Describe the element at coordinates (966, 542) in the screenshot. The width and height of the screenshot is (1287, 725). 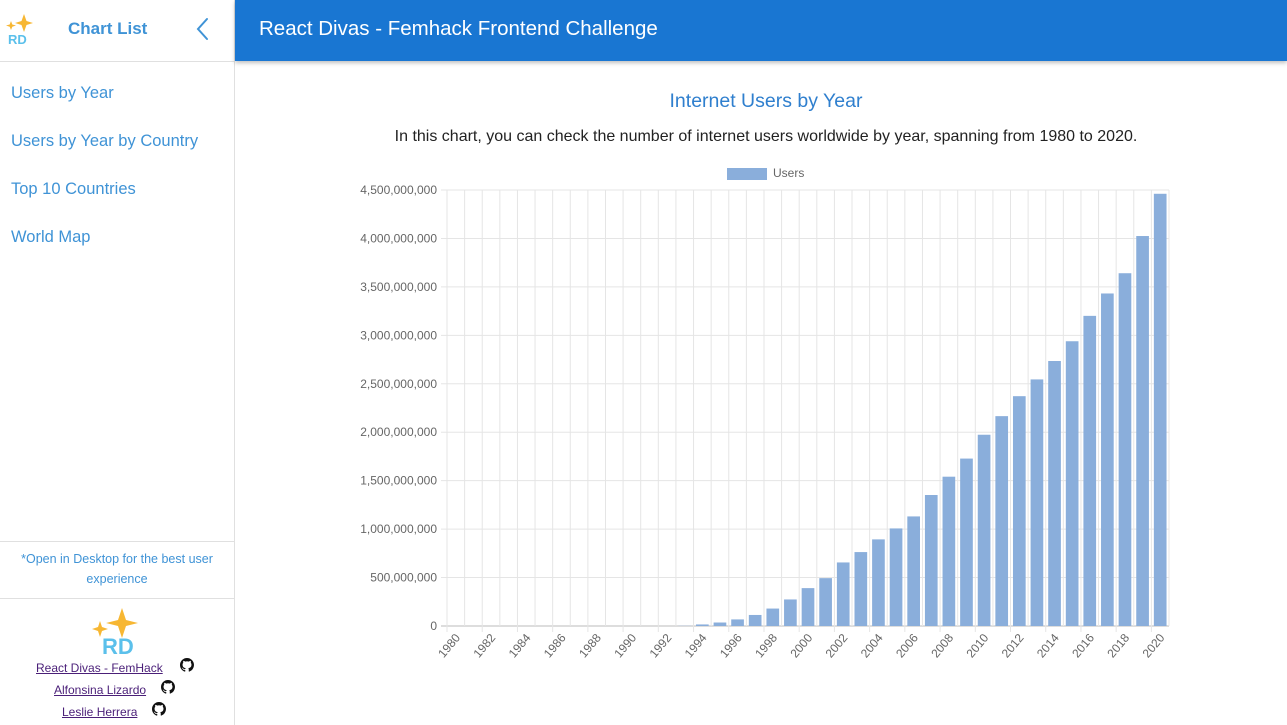
I see `bar-2009` at that location.